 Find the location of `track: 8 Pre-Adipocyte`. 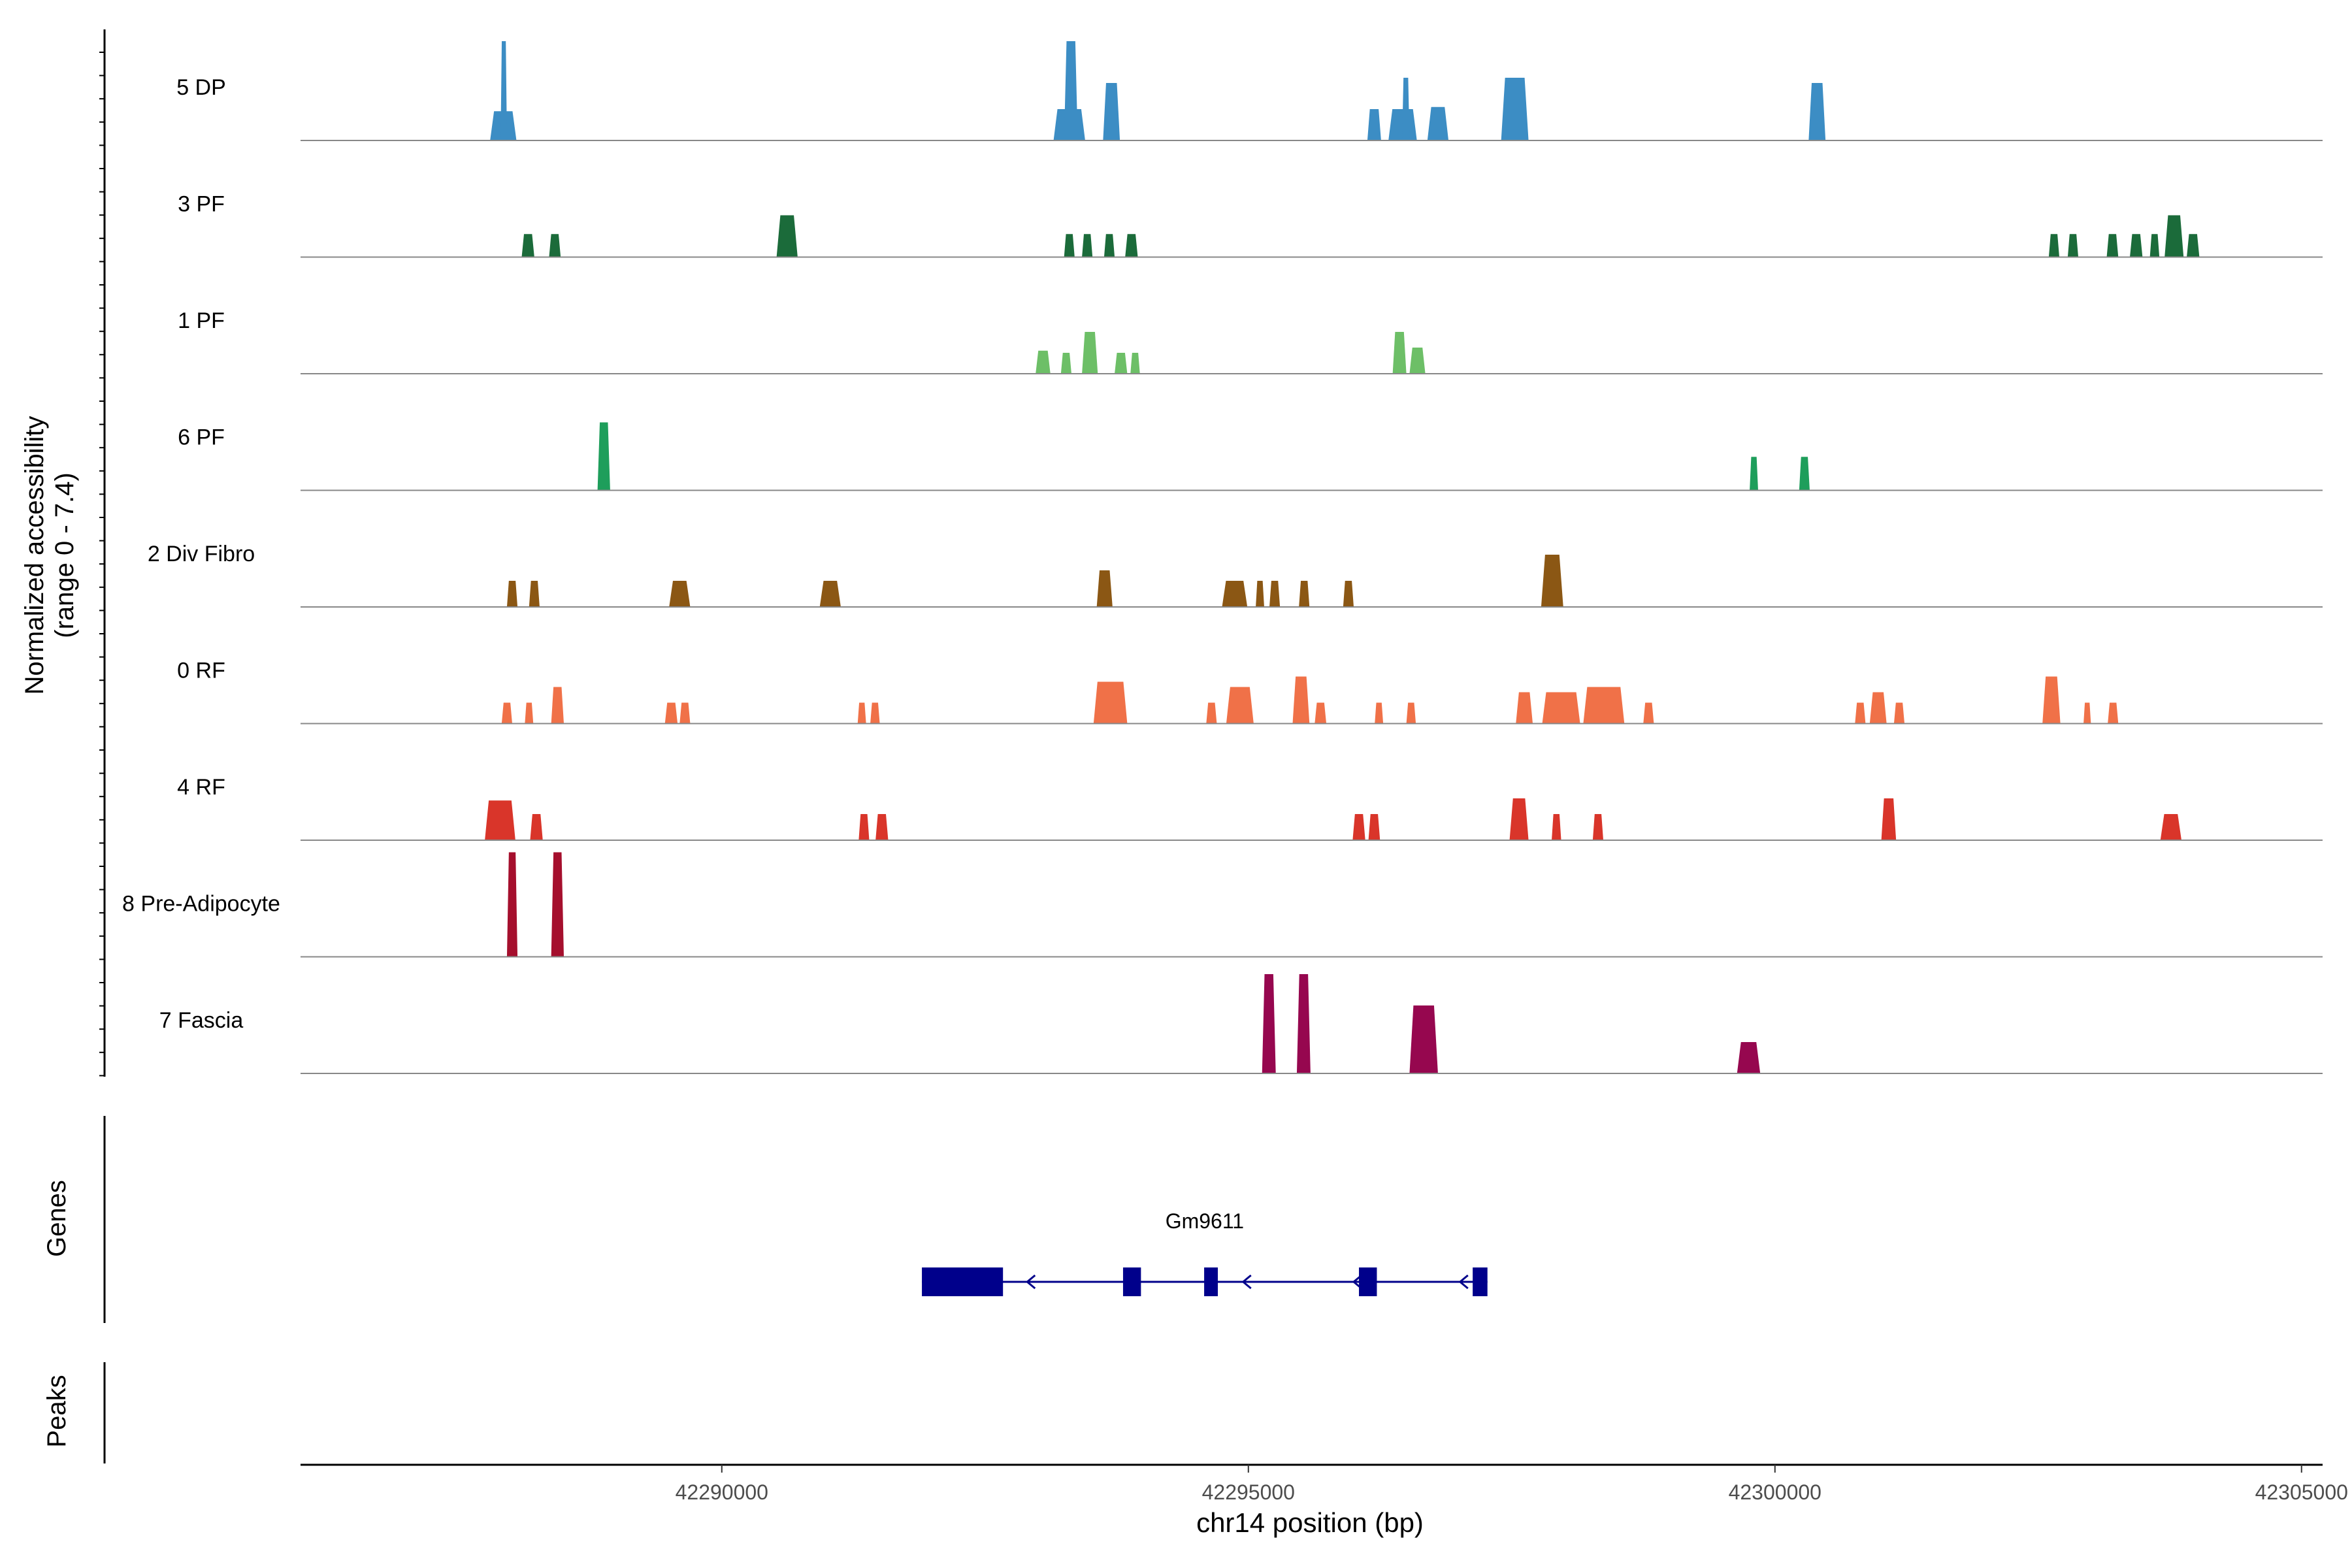

track: 8 Pre-Adipocyte is located at coordinates (1222, 905).